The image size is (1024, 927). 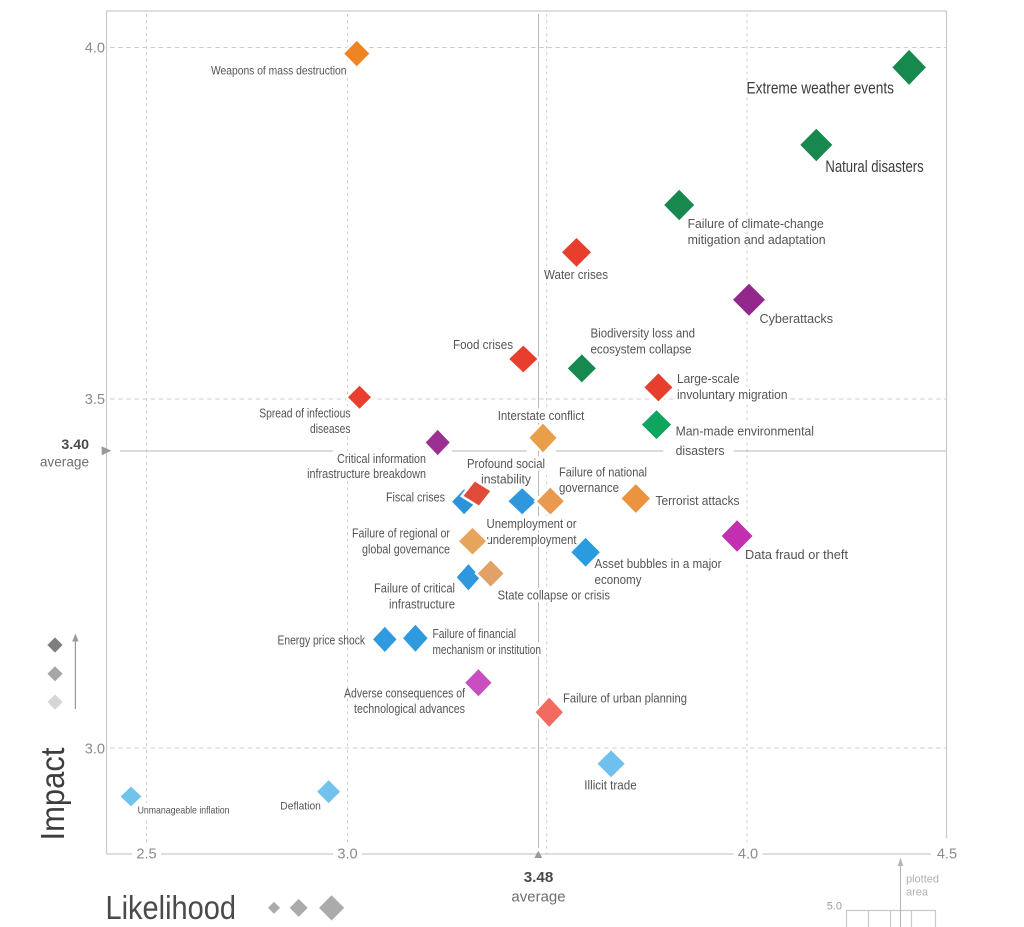 What do you see at coordinates (698, 501) in the screenshot?
I see `svg-text: Terrorist attacks` at bounding box center [698, 501].